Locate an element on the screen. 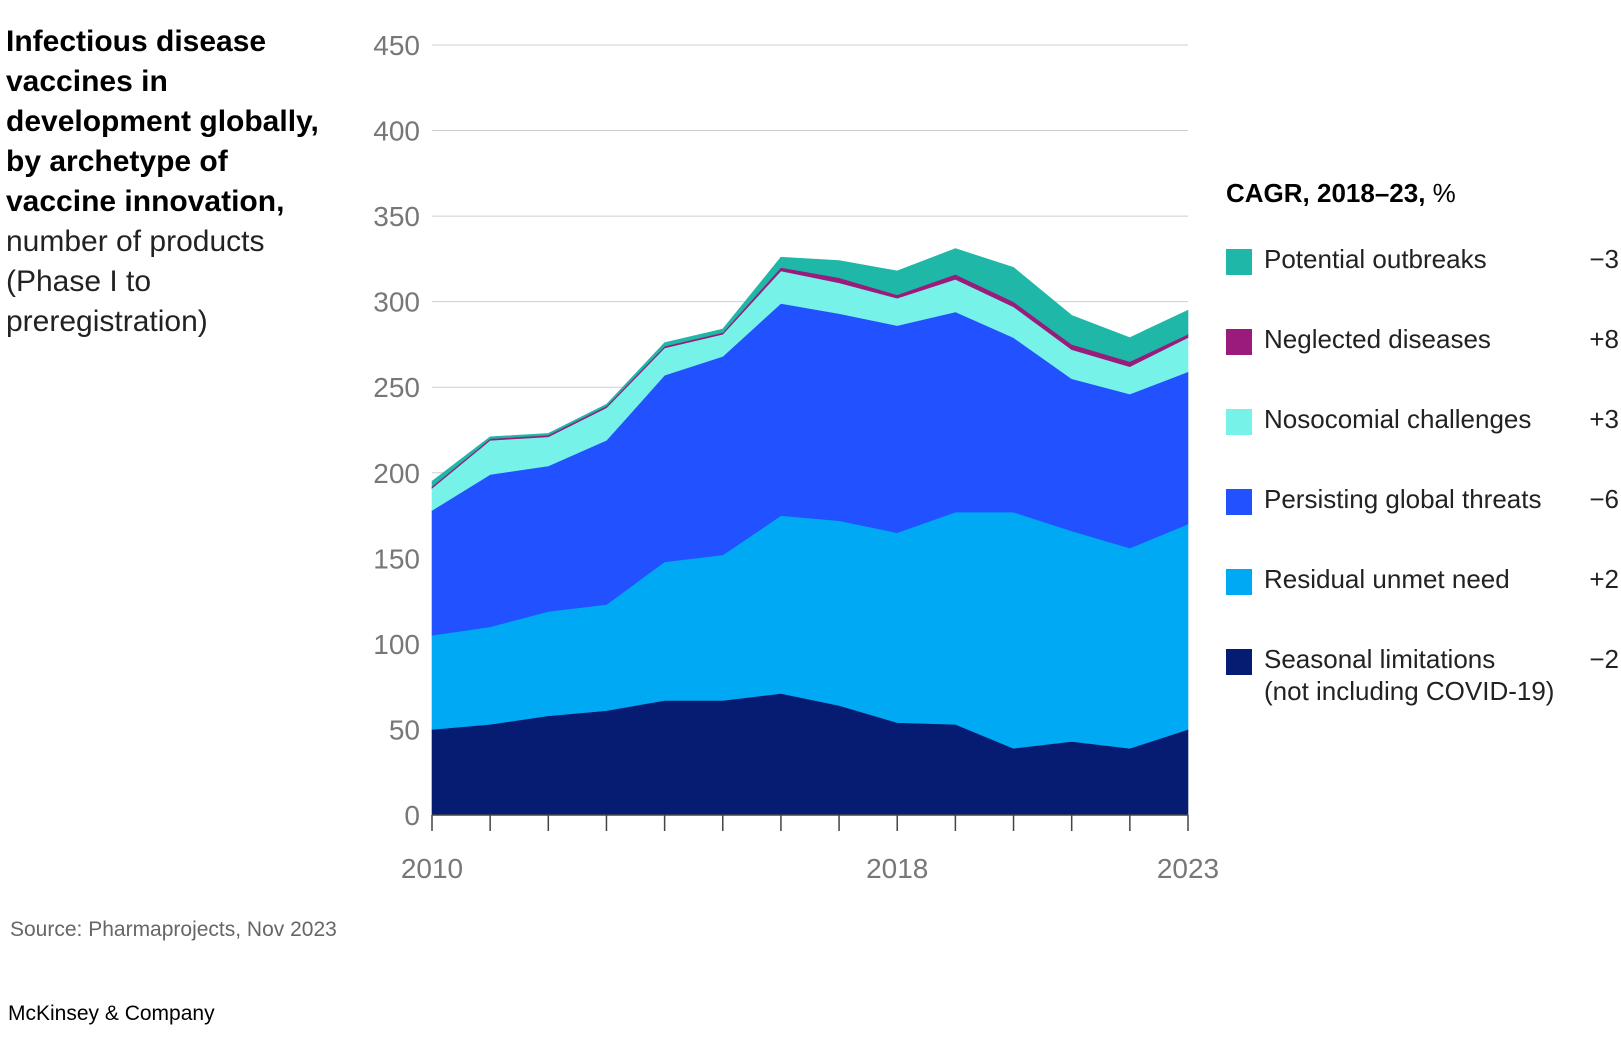 Image resolution: width=1621 pixels, height=1040 pixels. y-tick-label: 50 is located at coordinates (404, 729).